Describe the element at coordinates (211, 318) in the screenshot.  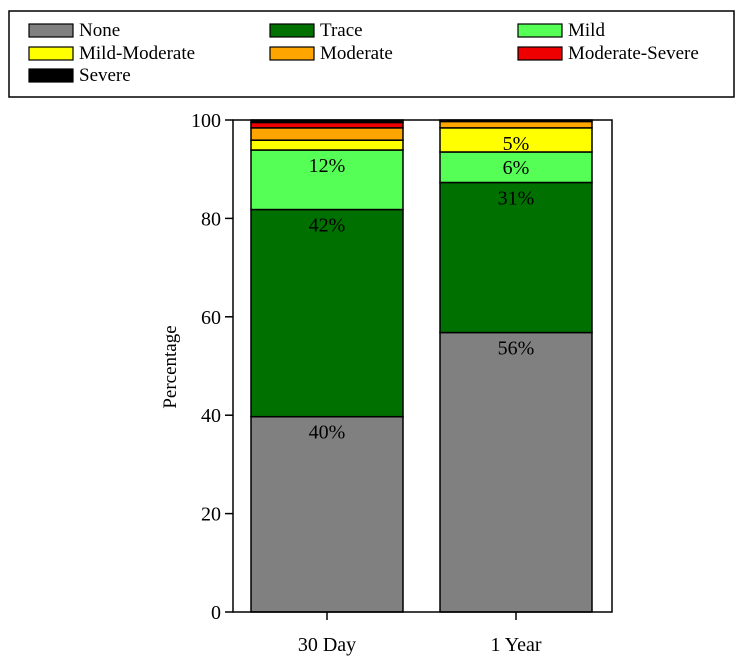
I see `y-tick-label-60: 60` at that location.